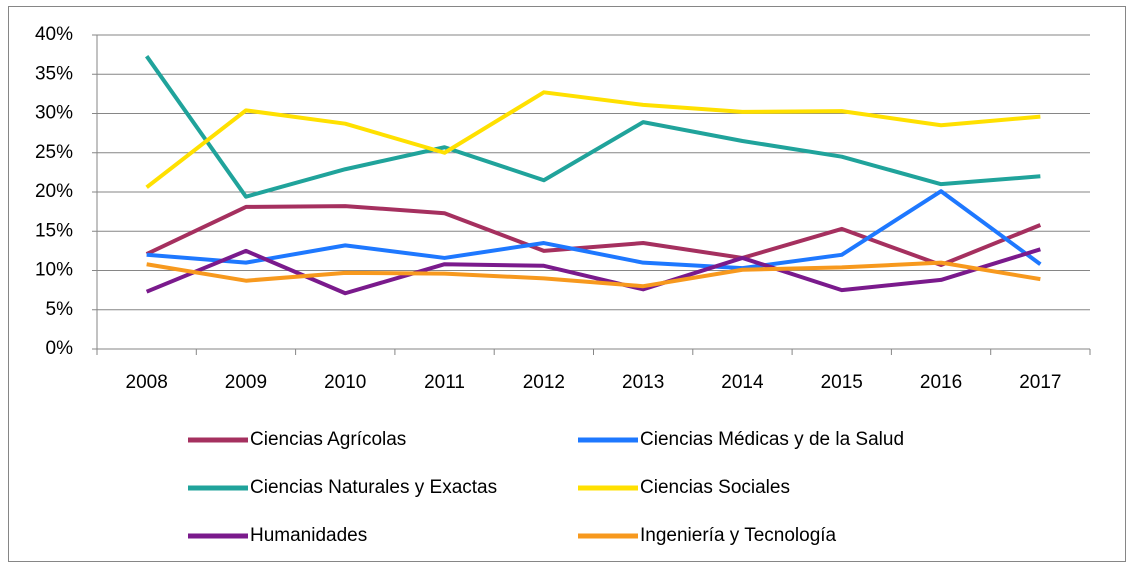  Describe the element at coordinates (715, 487) in the screenshot. I see `legend-label: Ciencias Sociales` at that location.